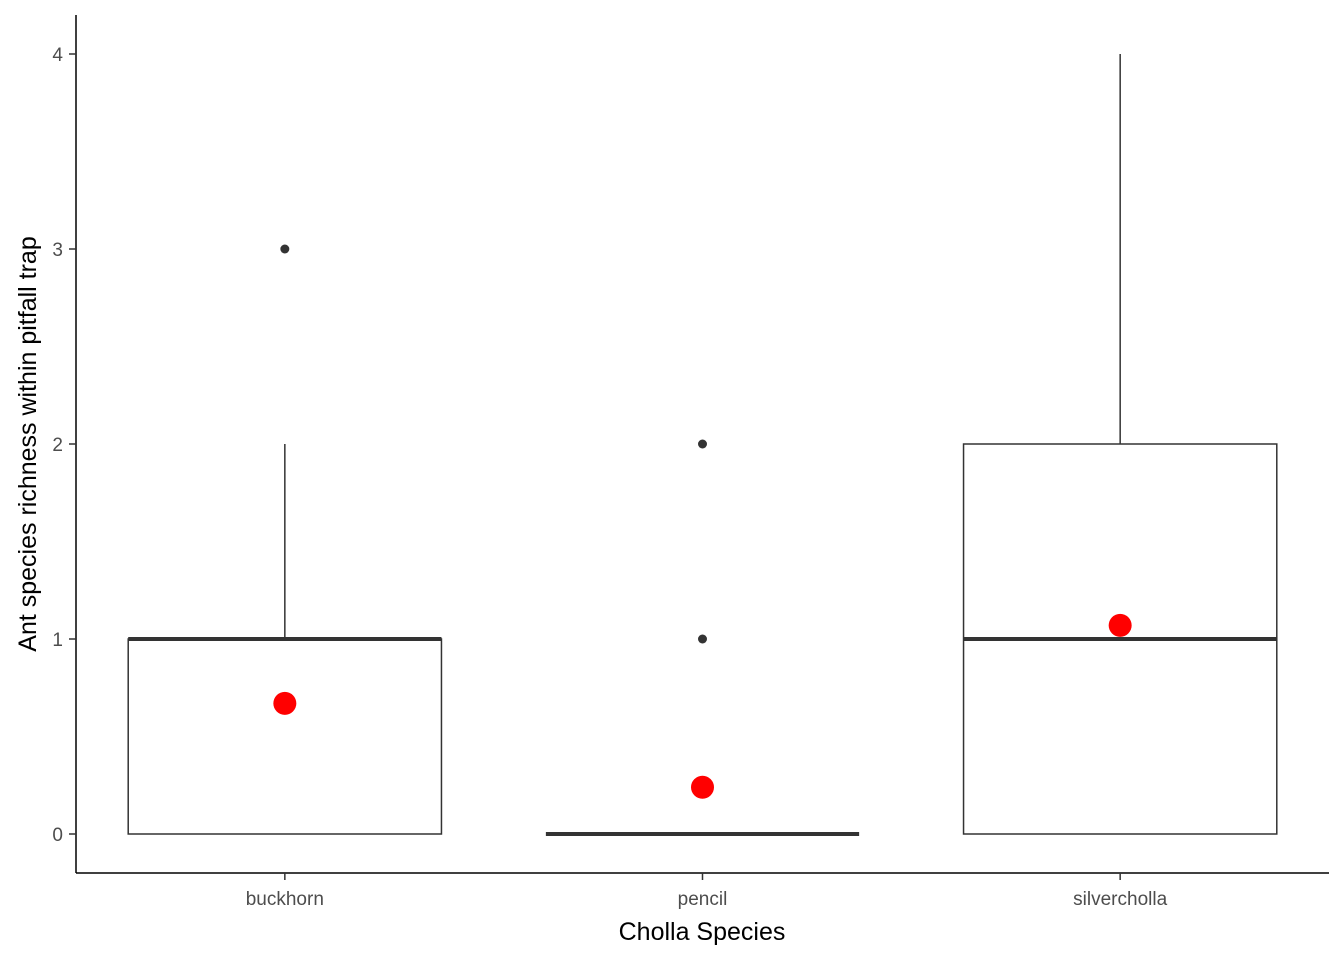  Describe the element at coordinates (57, 640) in the screenshot. I see `y-tick-label: 1` at that location.